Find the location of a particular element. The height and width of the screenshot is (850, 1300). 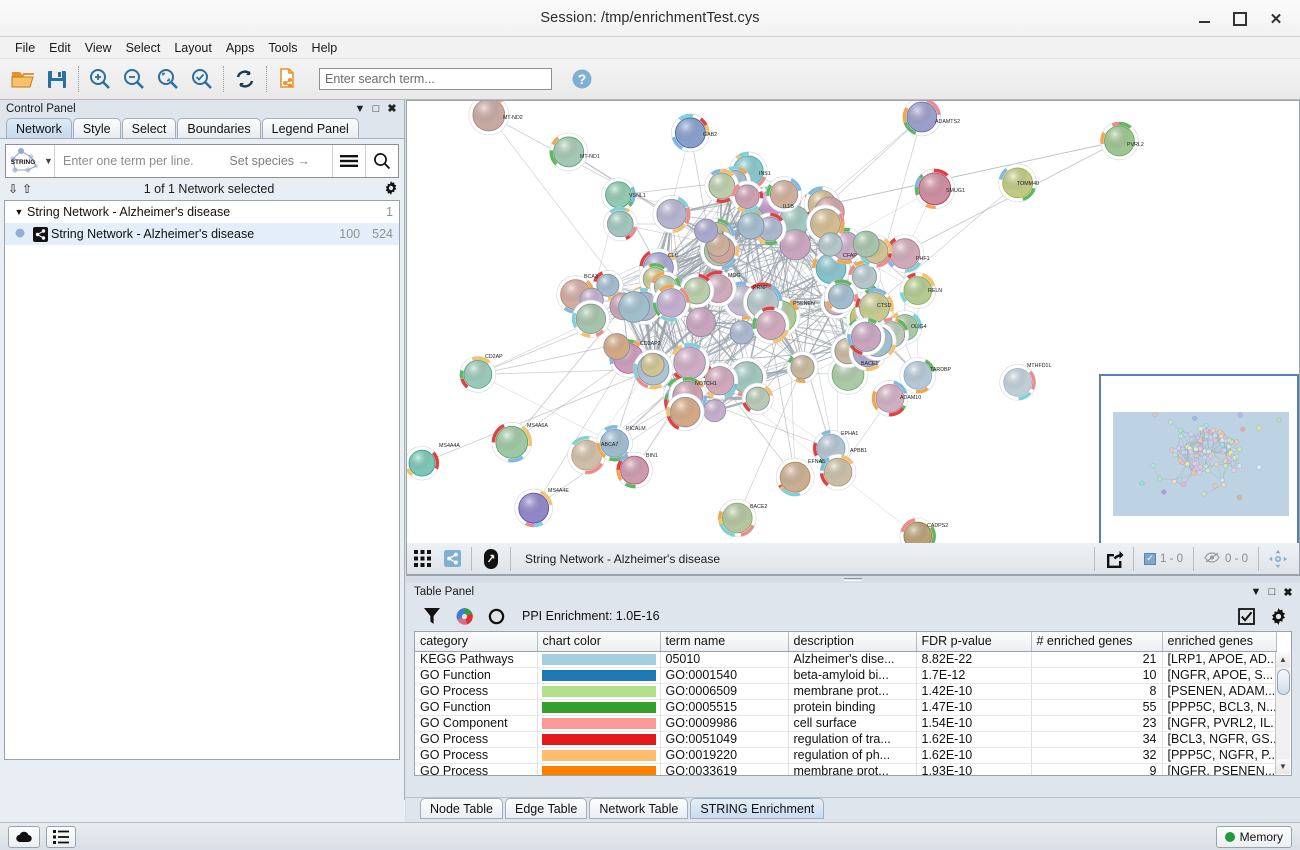

close-icon: ✕ is located at coordinates (1276, 19).